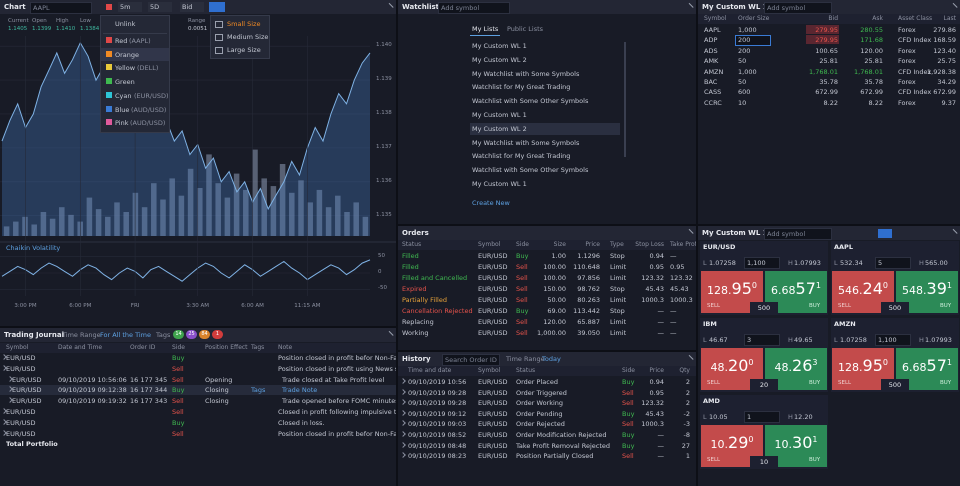 The width and height of the screenshot is (960, 486). What do you see at coordinates (125, 7) in the screenshot?
I see `dropdown-label: 5m` at bounding box center [125, 7].